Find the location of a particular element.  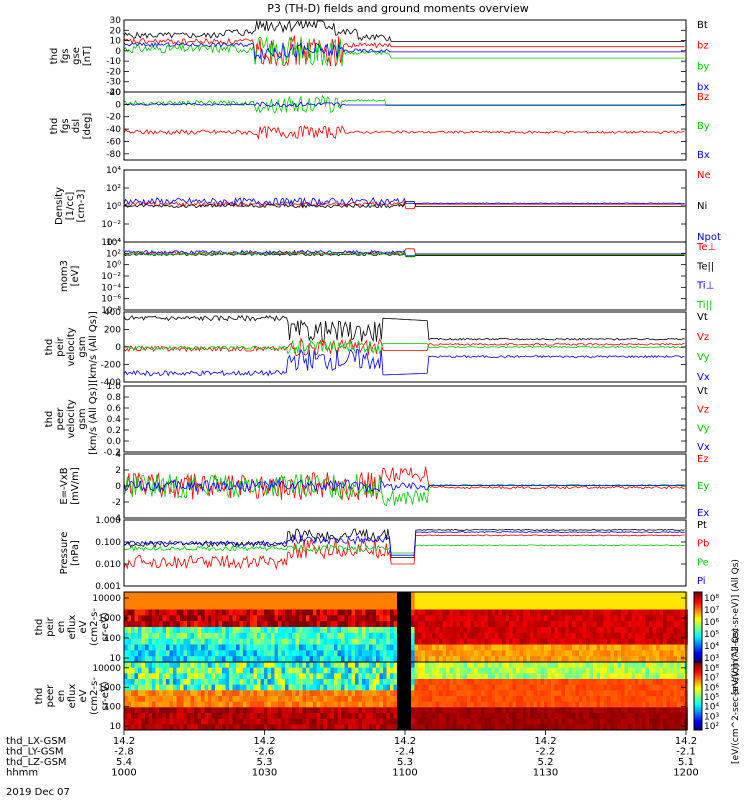

y-tick-label: 10 is located at coordinates (116, 659).